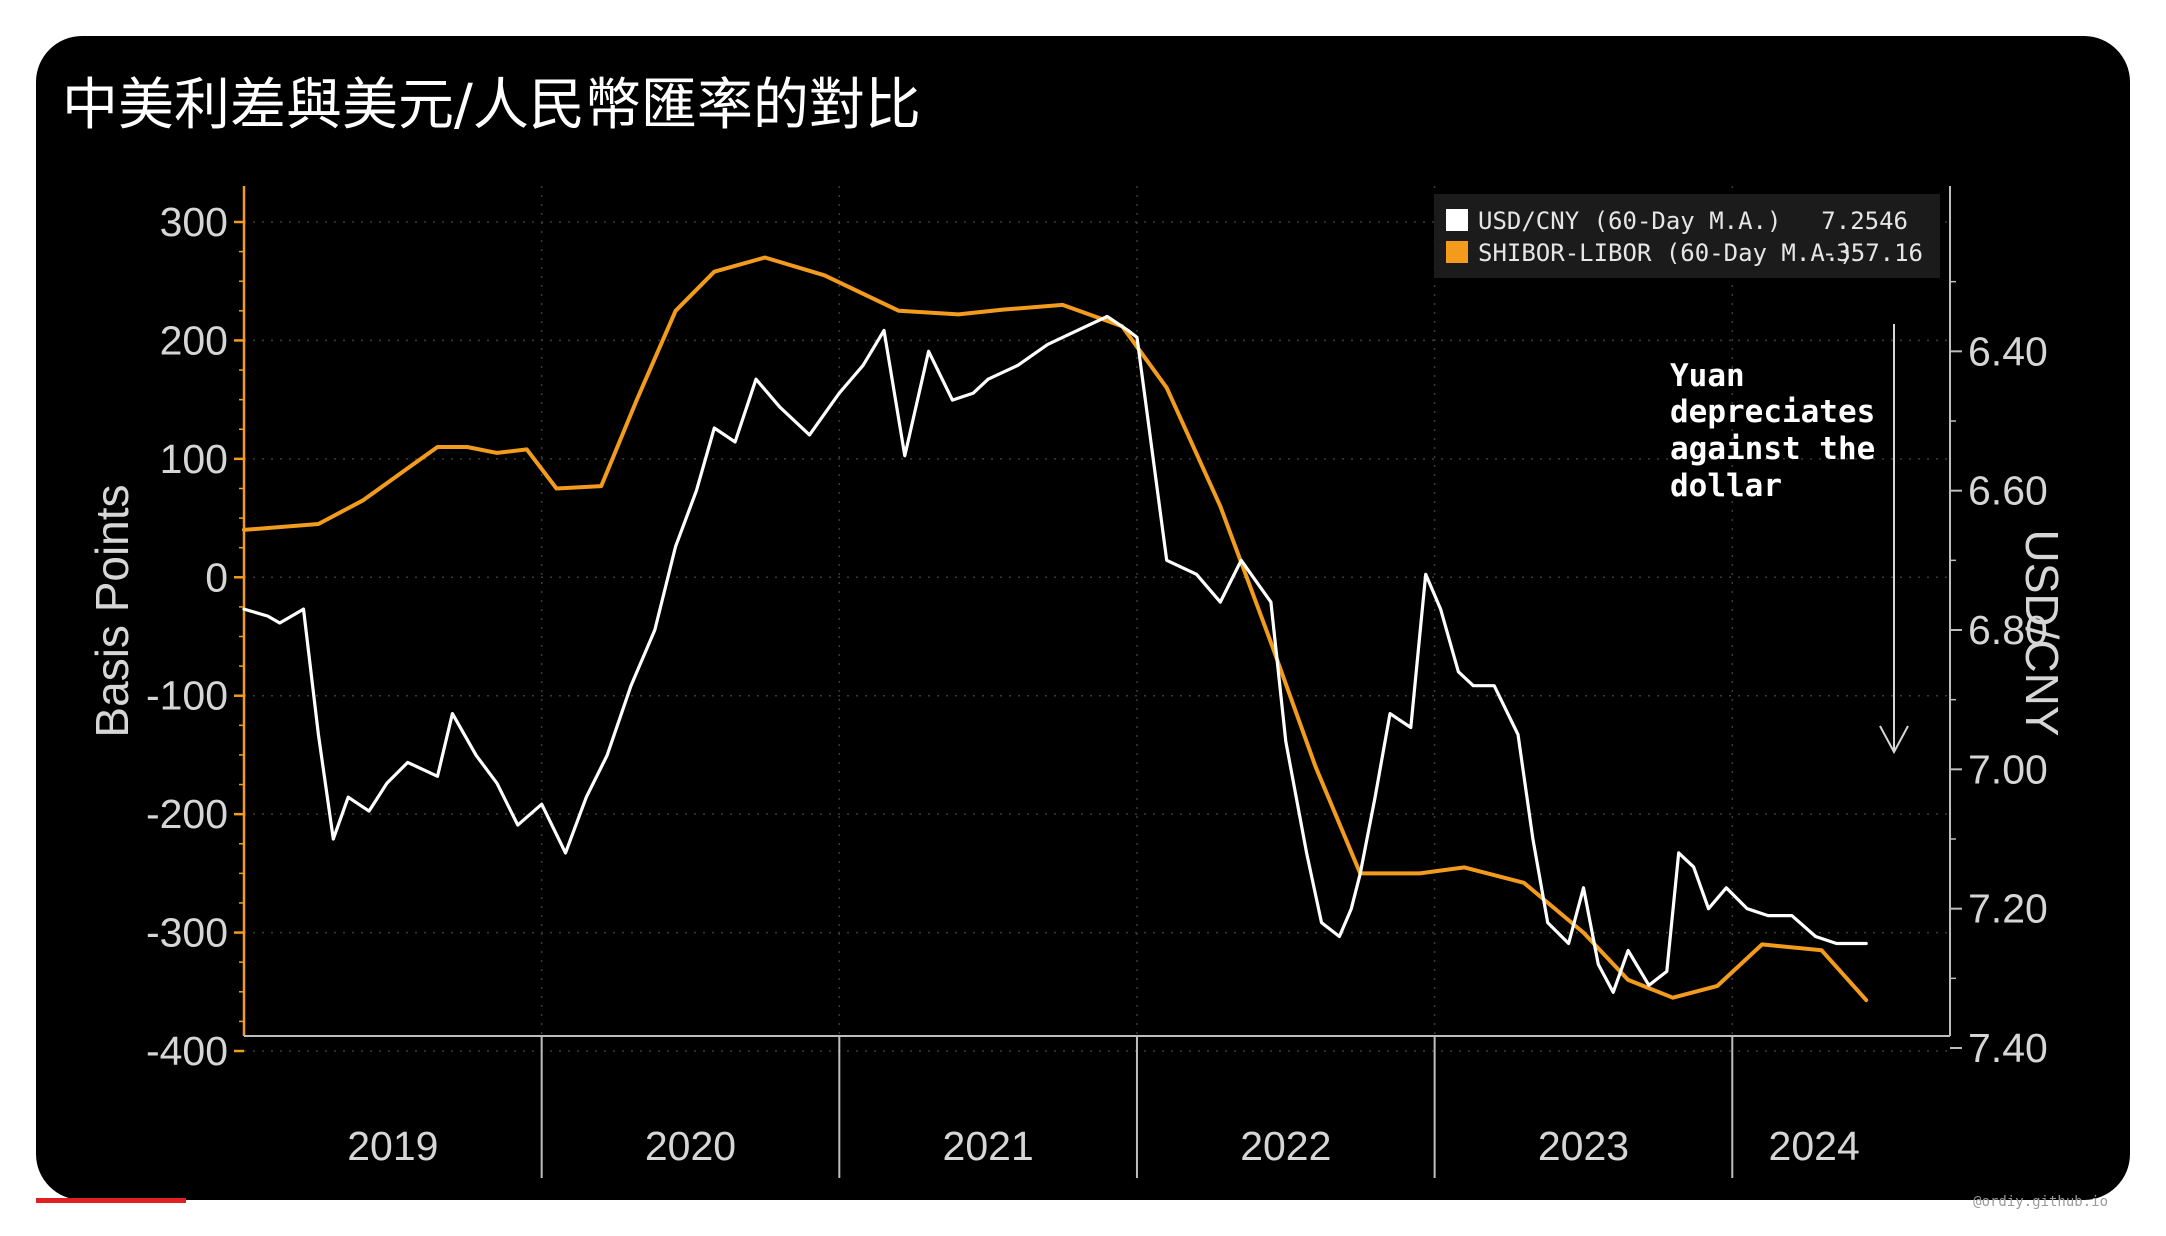 The width and height of the screenshot is (2166, 1236). Describe the element at coordinates (690, 1146) in the screenshot. I see `x-tick-label: 2020` at that location.